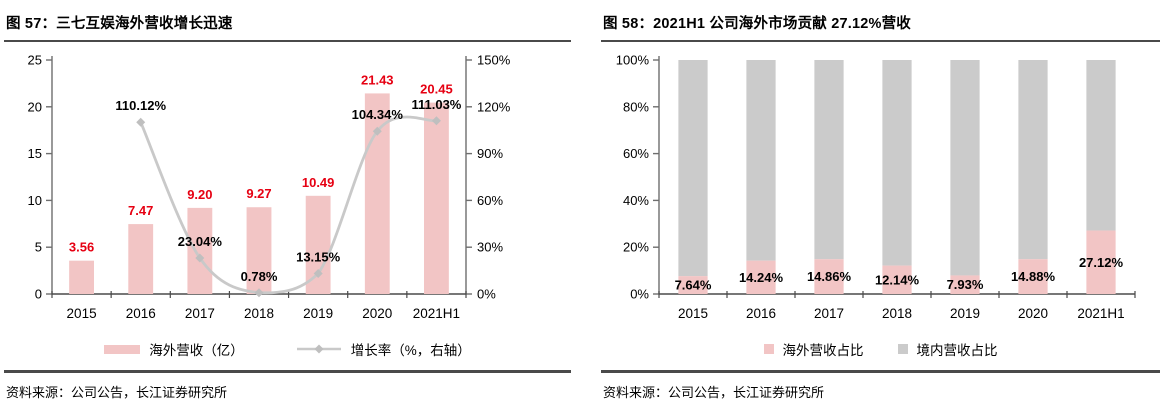 The image size is (1166, 403). What do you see at coordinates (141, 122) in the screenshot?
I see `line-marker-2016` at bounding box center [141, 122].